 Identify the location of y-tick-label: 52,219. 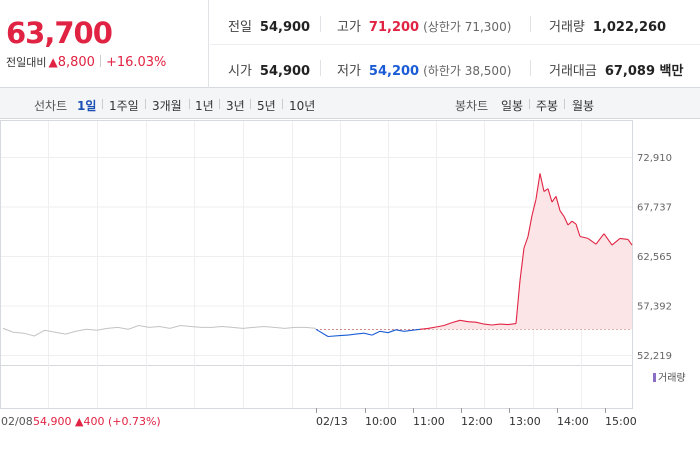
(654, 356).